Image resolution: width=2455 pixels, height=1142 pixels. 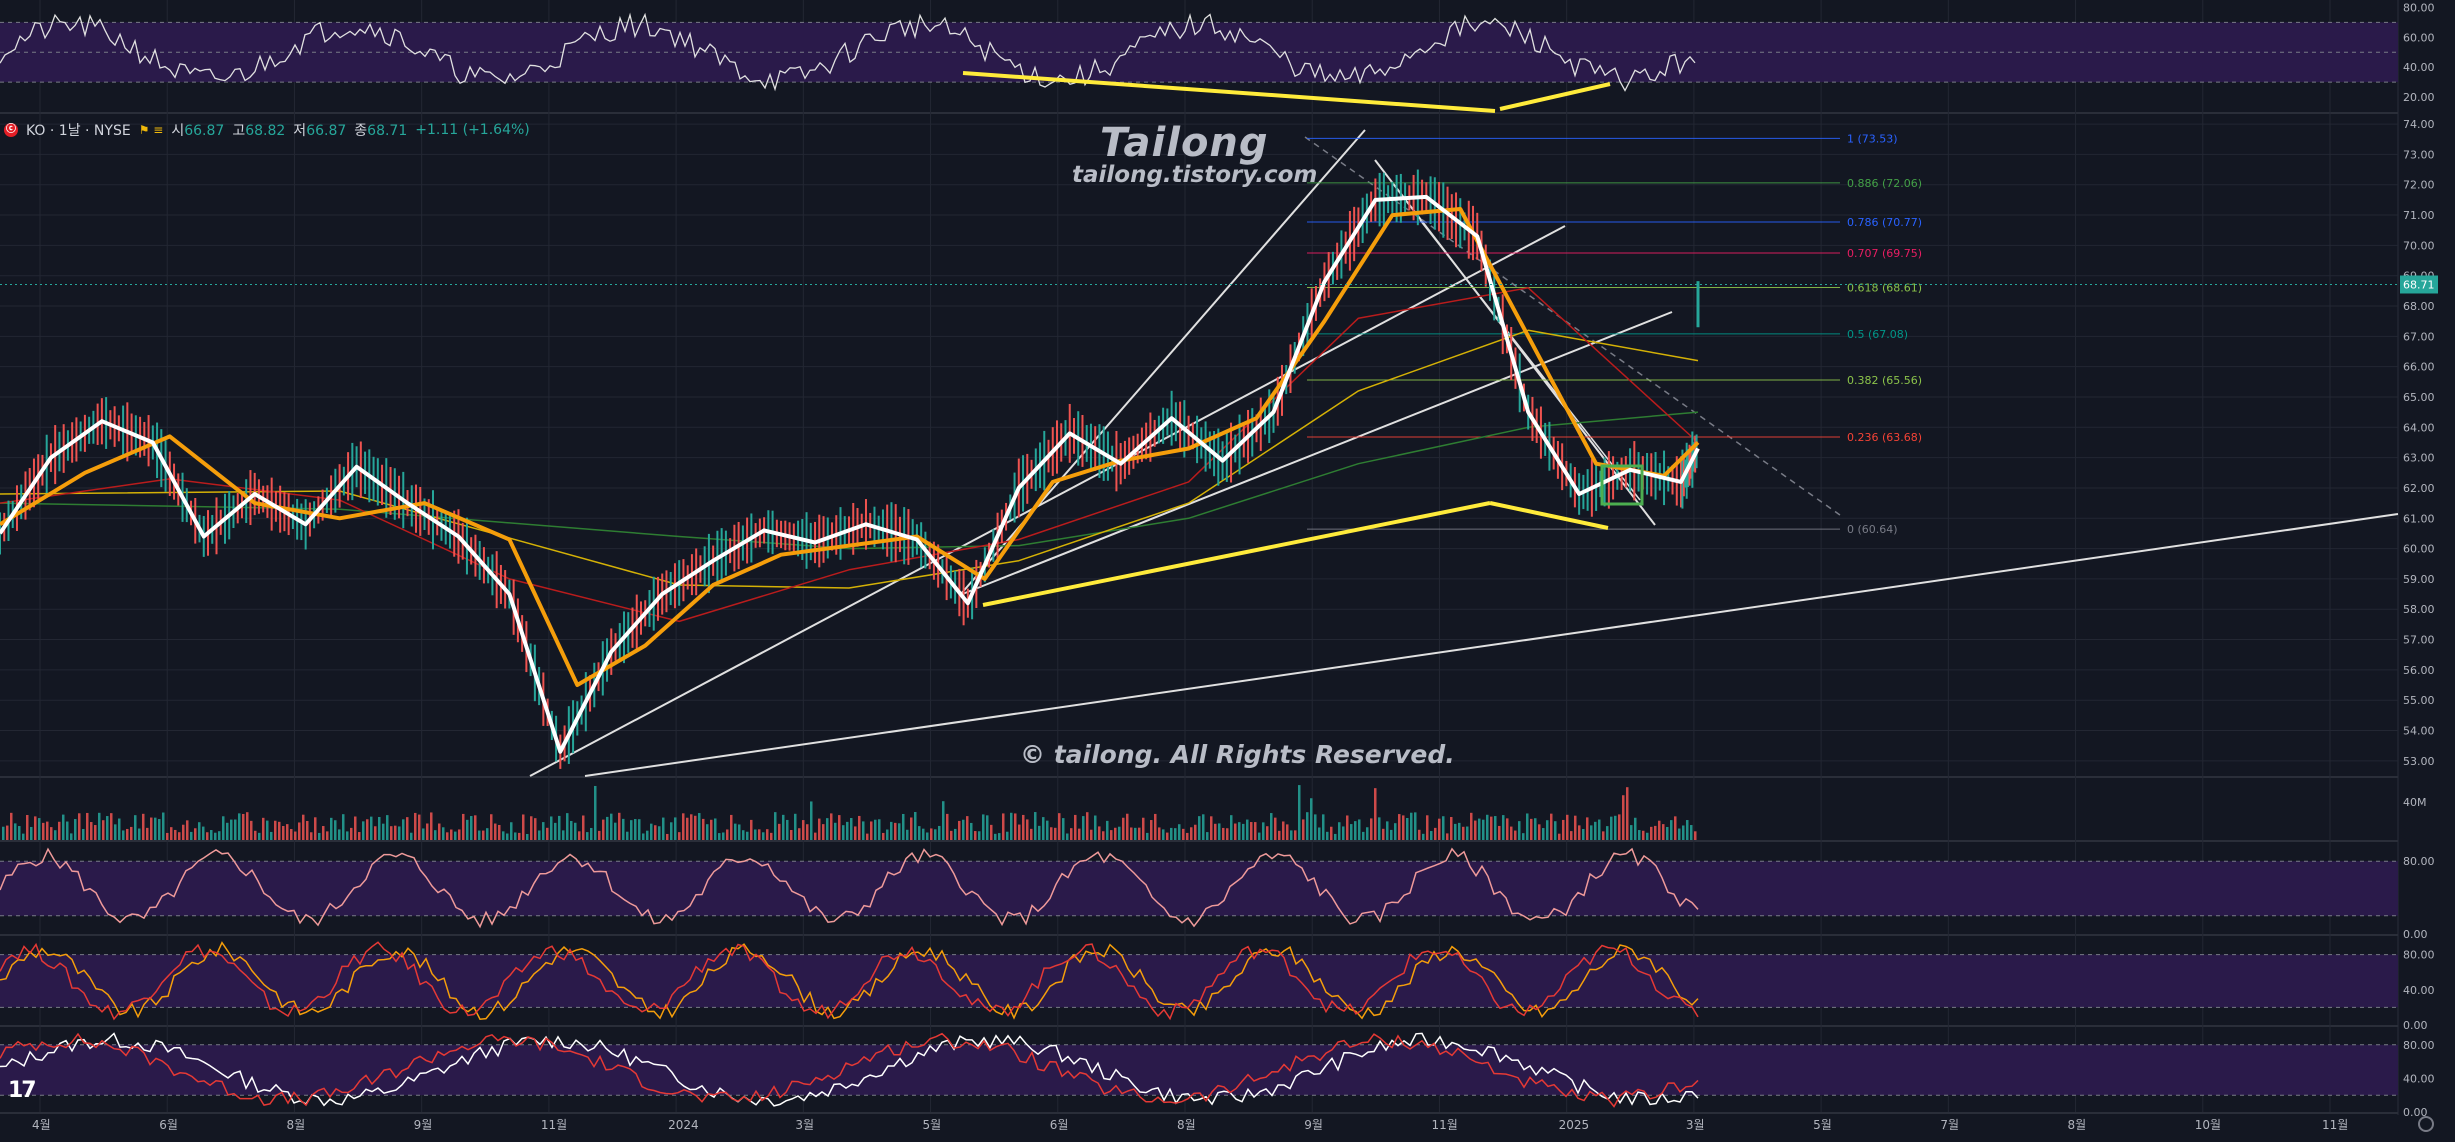 I want to click on osc2-line, so click(x=849, y=980).